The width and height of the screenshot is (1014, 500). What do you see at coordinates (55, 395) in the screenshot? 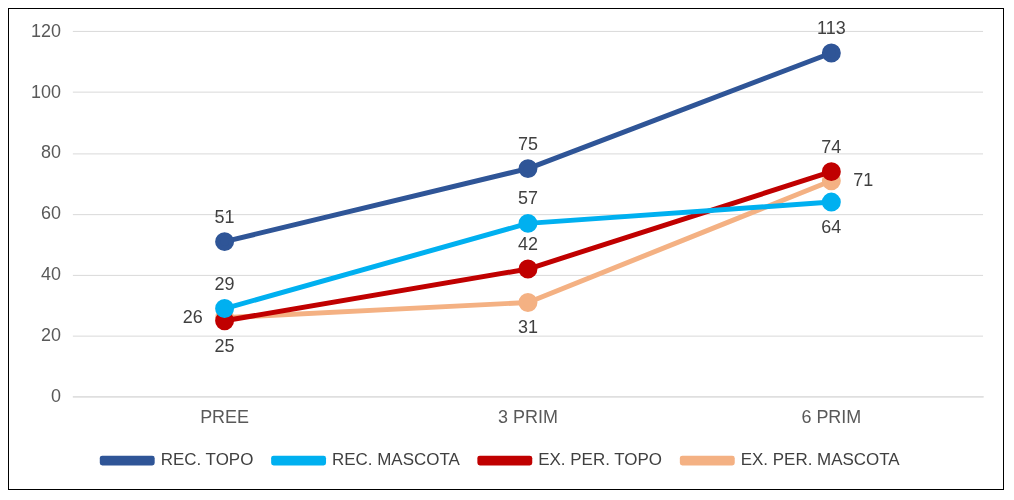
I see `y-tick-label: 0` at bounding box center [55, 395].